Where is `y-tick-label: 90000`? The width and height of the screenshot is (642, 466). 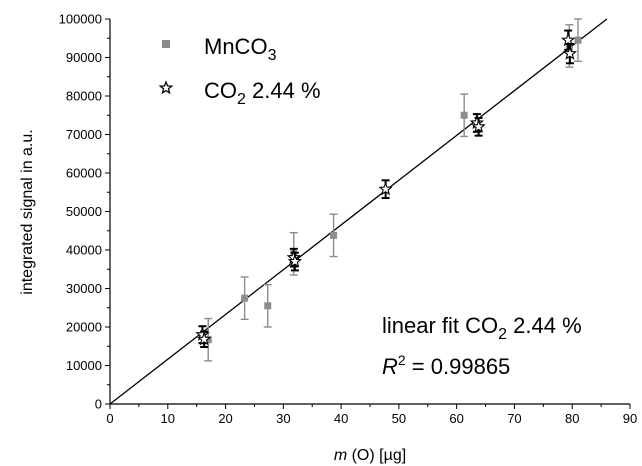
y-tick-label: 90000 is located at coordinates (84, 57).